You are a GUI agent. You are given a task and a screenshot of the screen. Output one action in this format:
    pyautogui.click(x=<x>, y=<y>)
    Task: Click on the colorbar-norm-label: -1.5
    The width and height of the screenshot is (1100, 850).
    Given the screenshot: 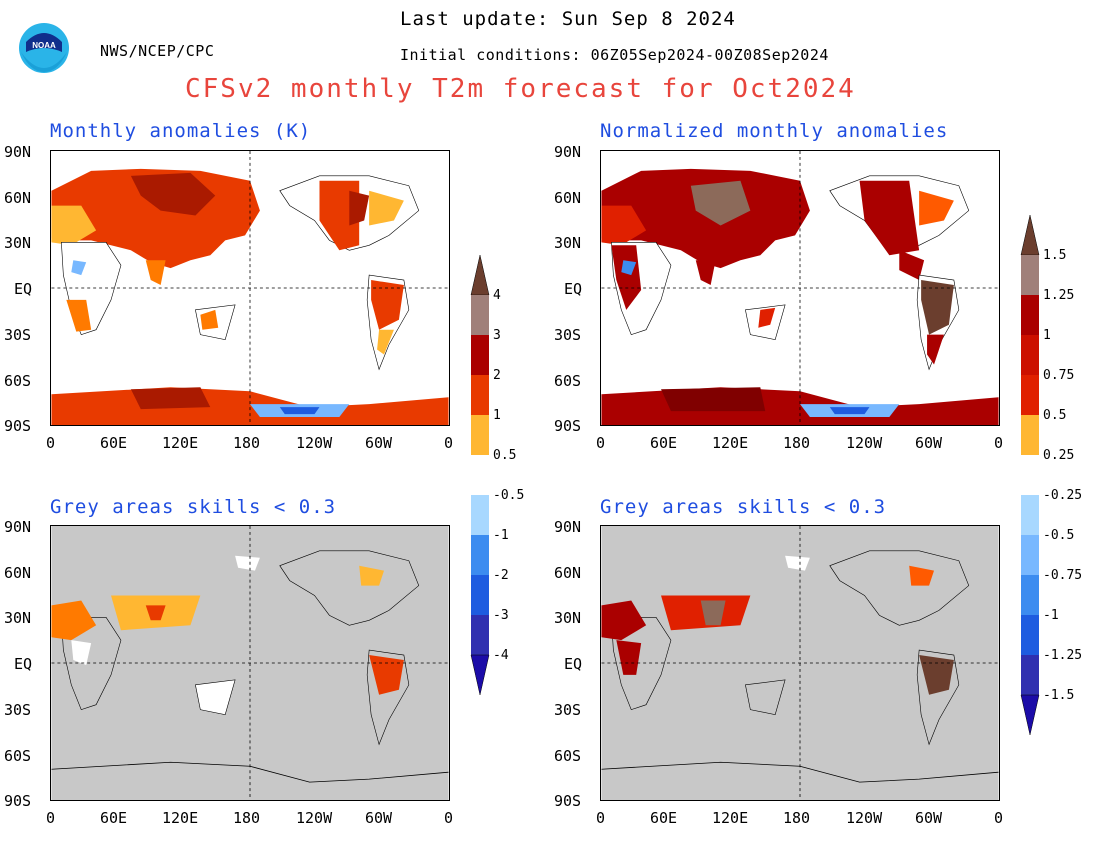 What is the action you would take?
    pyautogui.click(x=1059, y=695)
    